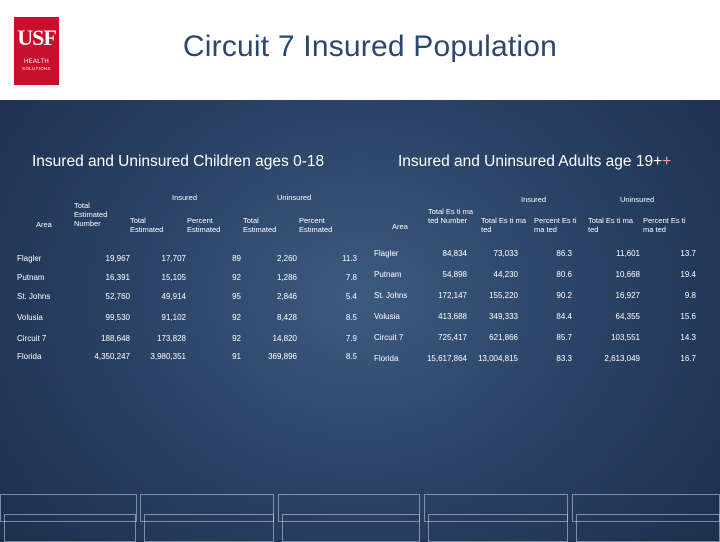  I want to click on children-cell-uninsured-total: 2,846, so click(286, 296).